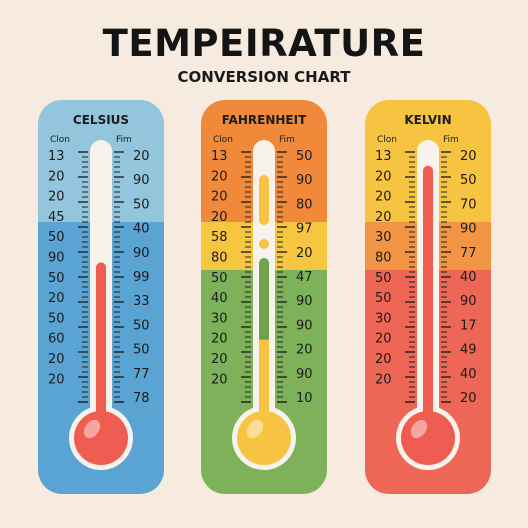 Image resolution: width=528 pixels, height=528 pixels. I want to click on thermometer-name: FAHRENHEIT, so click(264, 120).